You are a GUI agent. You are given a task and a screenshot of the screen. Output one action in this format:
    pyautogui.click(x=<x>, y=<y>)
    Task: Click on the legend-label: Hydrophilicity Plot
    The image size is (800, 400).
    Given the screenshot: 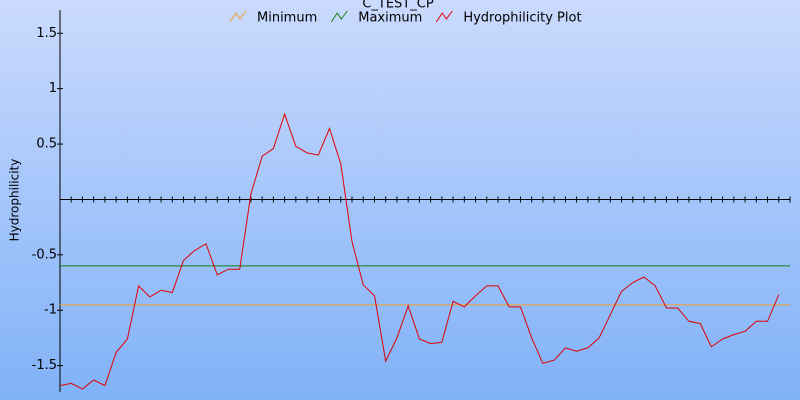 What is the action you would take?
    pyautogui.click(x=522, y=18)
    